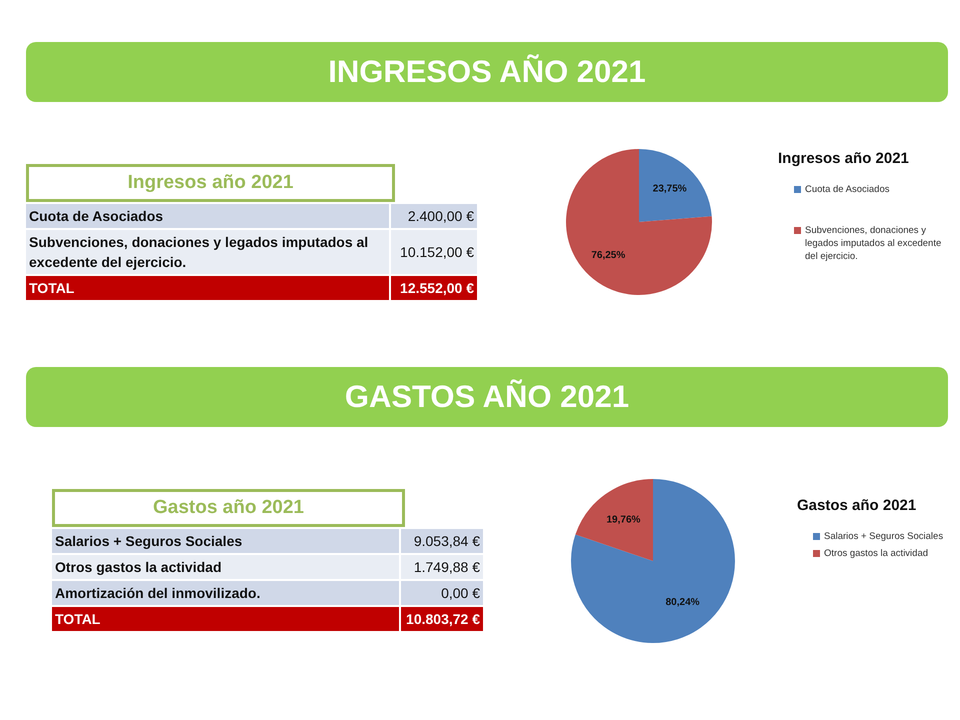 This screenshot has height=720, width=960. Describe the element at coordinates (487, 397) in the screenshot. I see `text: GASTOS AÑO 2021` at that location.